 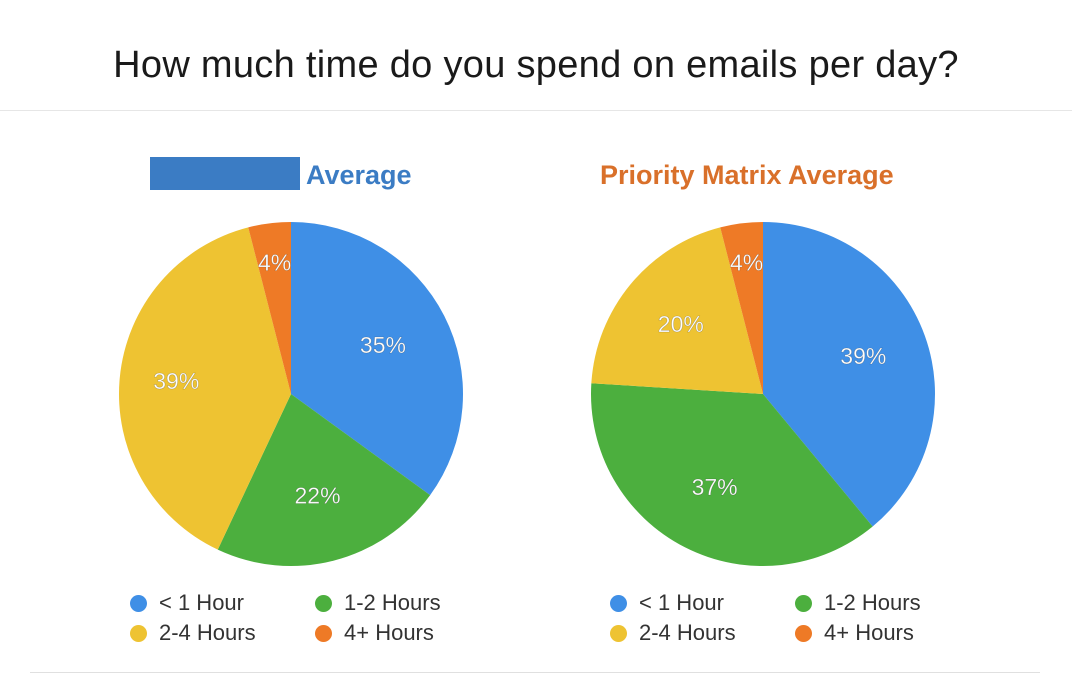 I want to click on bottom-divider, so click(x=535, y=672).